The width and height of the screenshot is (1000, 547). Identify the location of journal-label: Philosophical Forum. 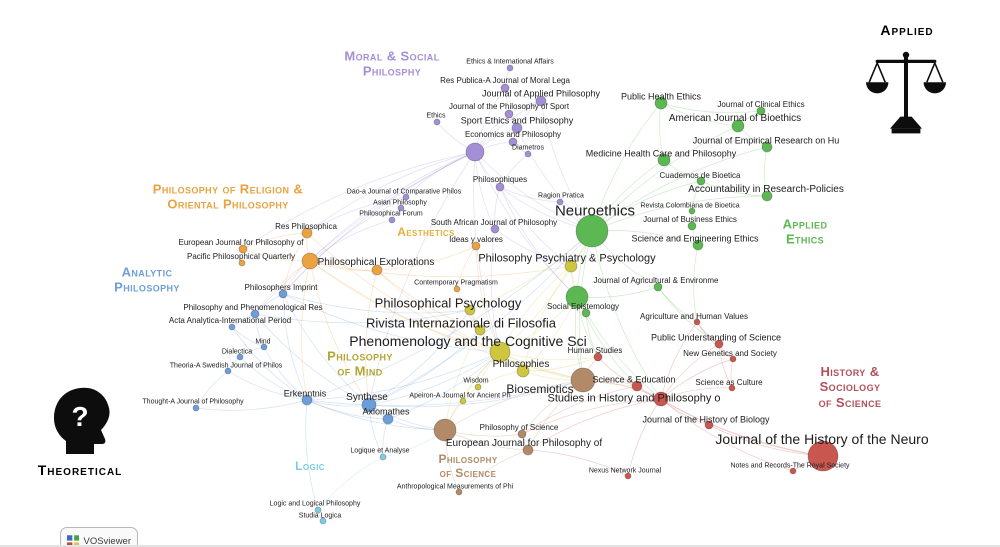
(391, 214).